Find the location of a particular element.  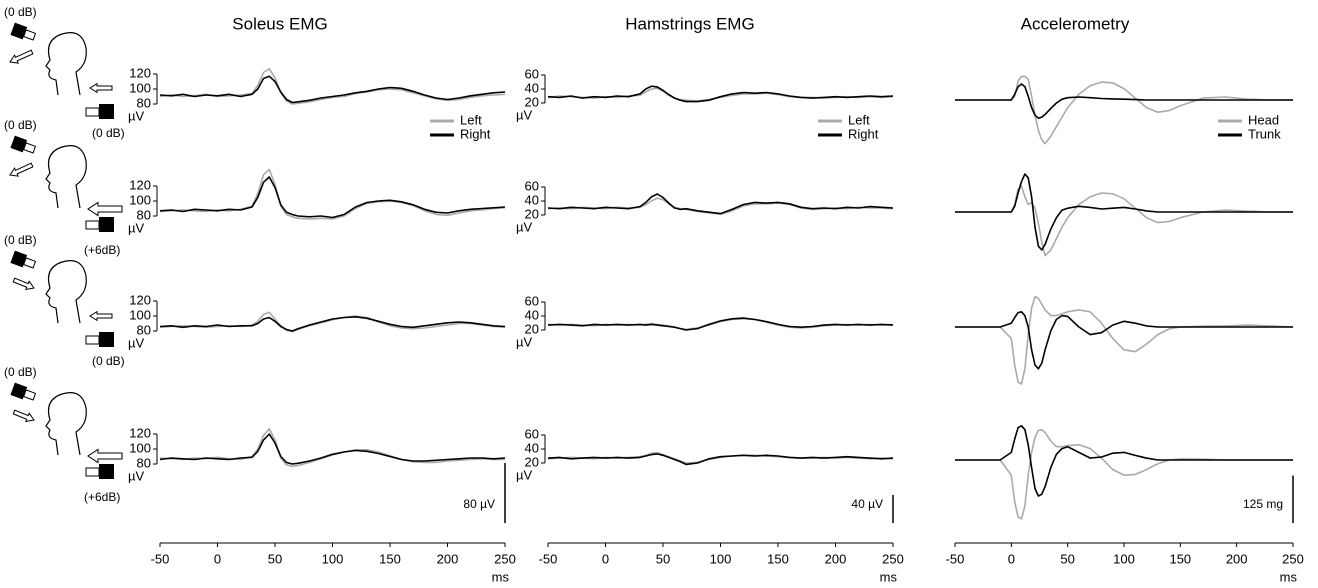

stimulus-icon: (0 dB) (0 dB) is located at coordinates (64, 72).